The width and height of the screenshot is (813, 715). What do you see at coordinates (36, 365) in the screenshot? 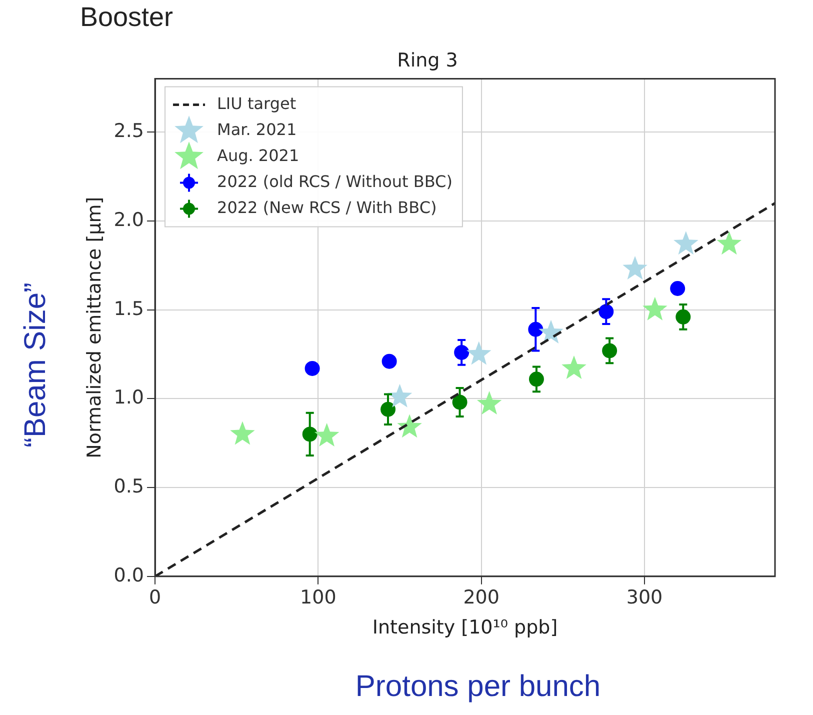
I see `text: “Beam Size”` at bounding box center [36, 365].